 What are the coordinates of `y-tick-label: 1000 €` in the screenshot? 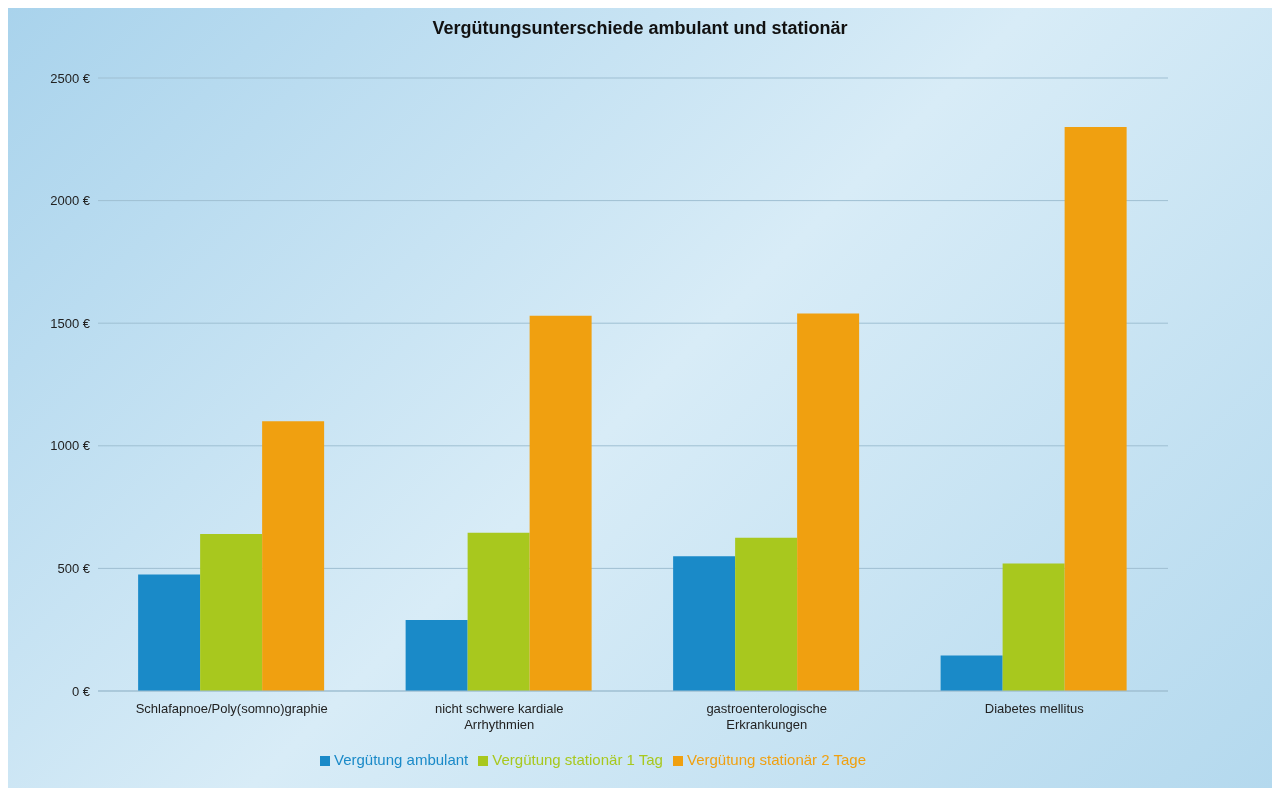 It's located at (70, 446).